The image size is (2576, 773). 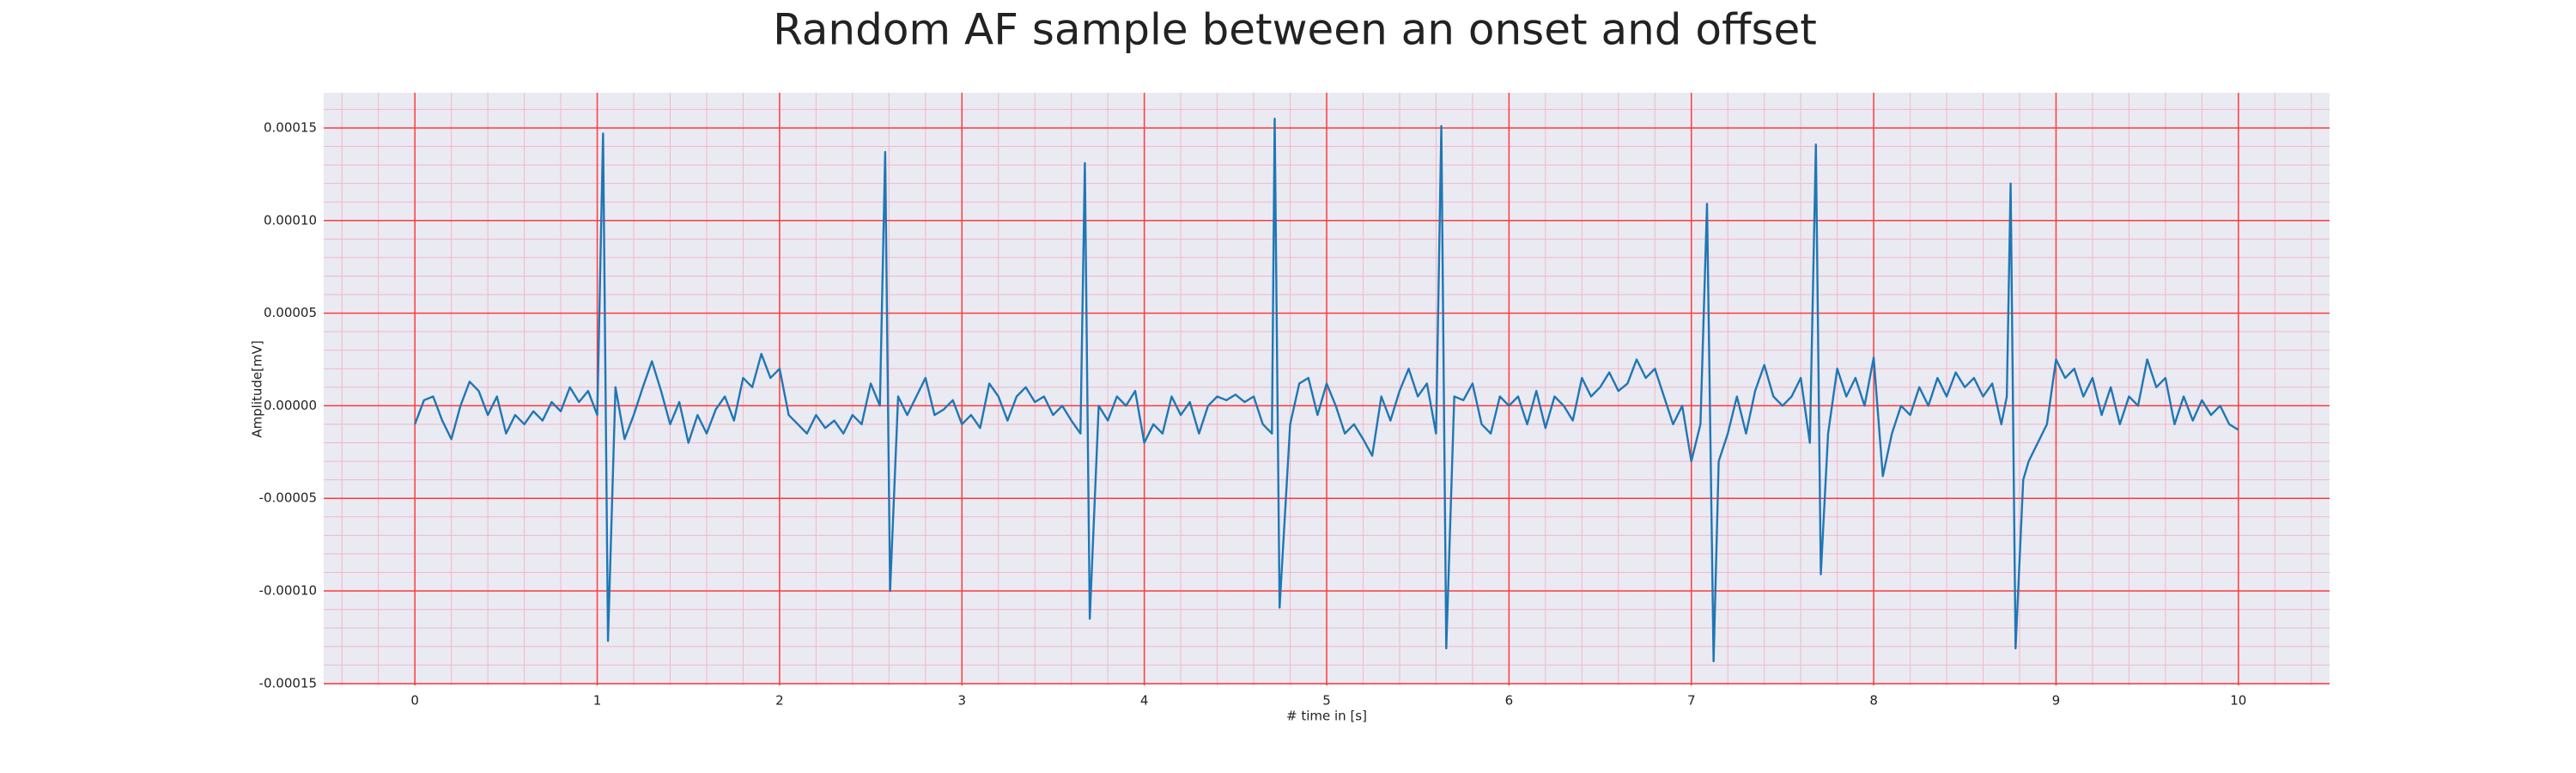 I want to click on y-tick-label: 0.00010, so click(x=291, y=220).